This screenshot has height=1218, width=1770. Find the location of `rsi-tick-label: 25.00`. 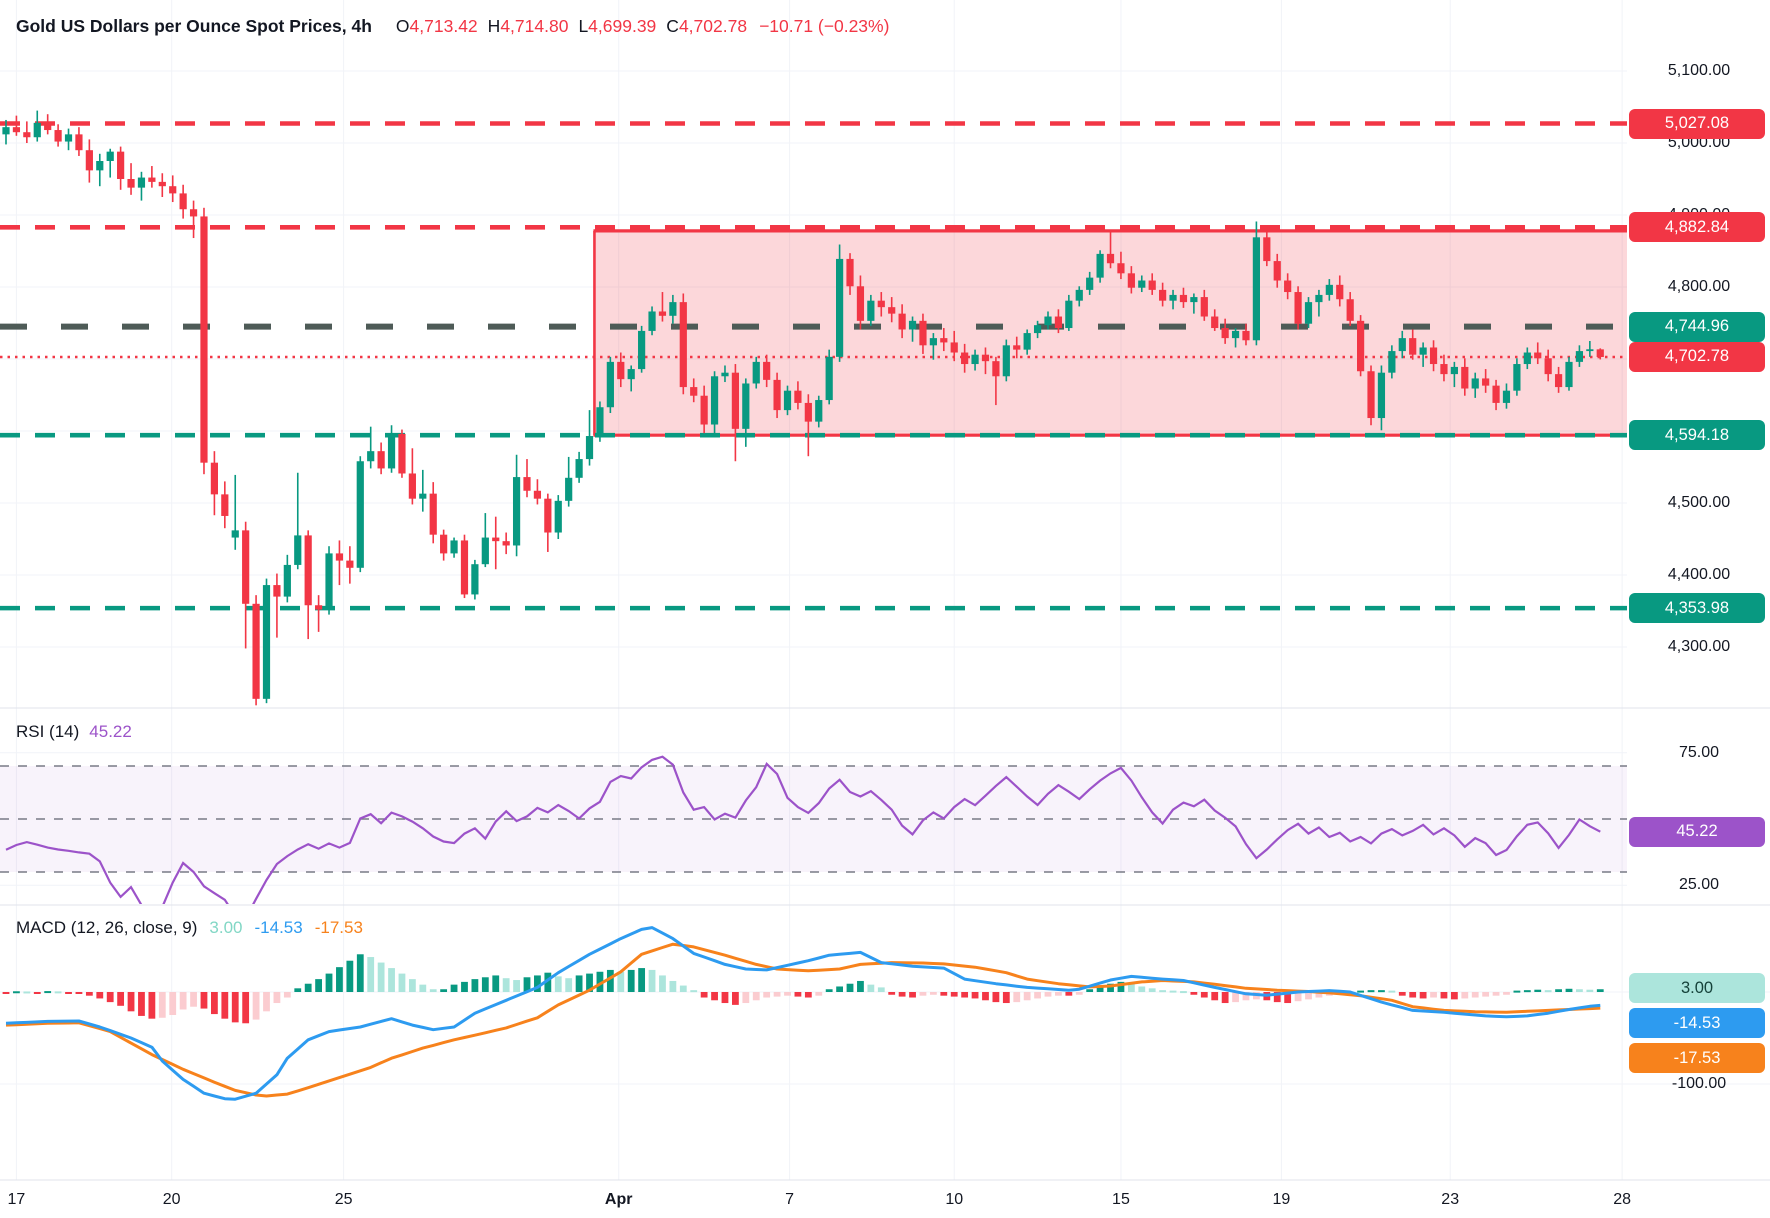

rsi-tick-label: 25.00 is located at coordinates (1699, 885).